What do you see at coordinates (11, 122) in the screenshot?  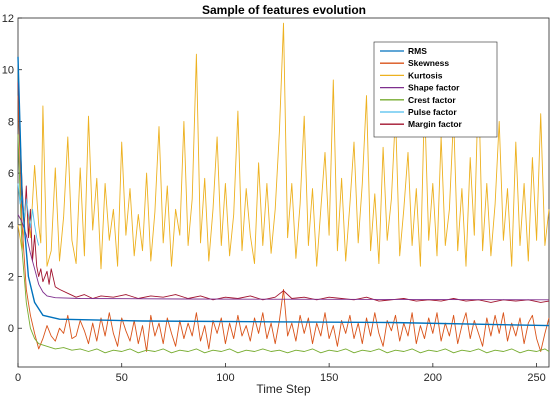 I see `y-tick-label: 8` at bounding box center [11, 122].